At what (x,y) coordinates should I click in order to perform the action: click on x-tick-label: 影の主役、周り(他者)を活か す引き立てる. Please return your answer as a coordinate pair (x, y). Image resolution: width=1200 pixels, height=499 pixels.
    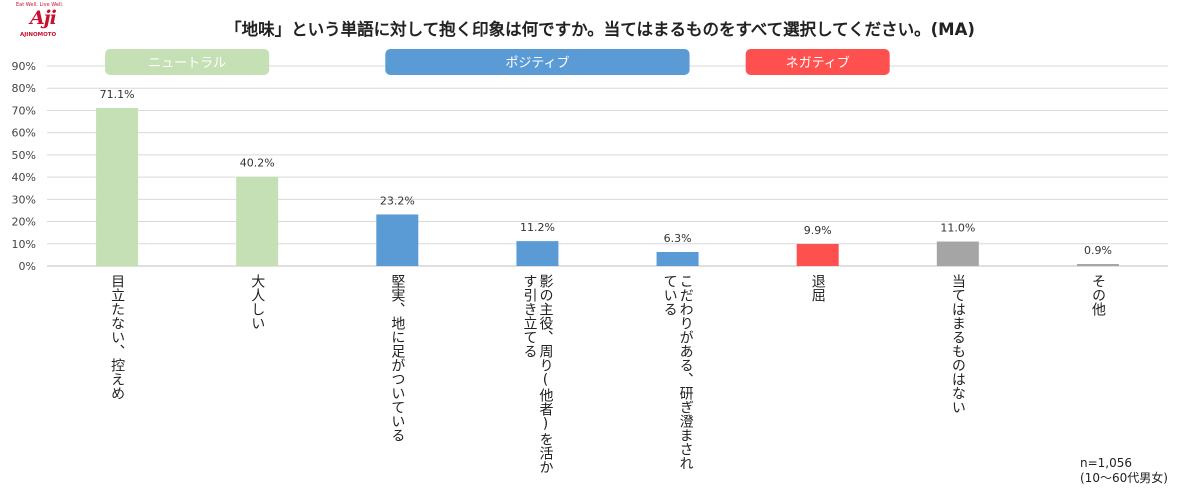
    Looking at the image, I should click on (537, 374).